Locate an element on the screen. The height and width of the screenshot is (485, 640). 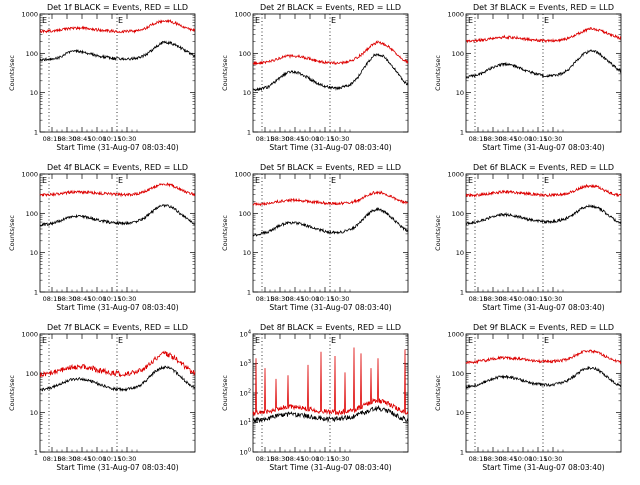
y-tick-exponent: 0 is located at coordinates (249, 451).